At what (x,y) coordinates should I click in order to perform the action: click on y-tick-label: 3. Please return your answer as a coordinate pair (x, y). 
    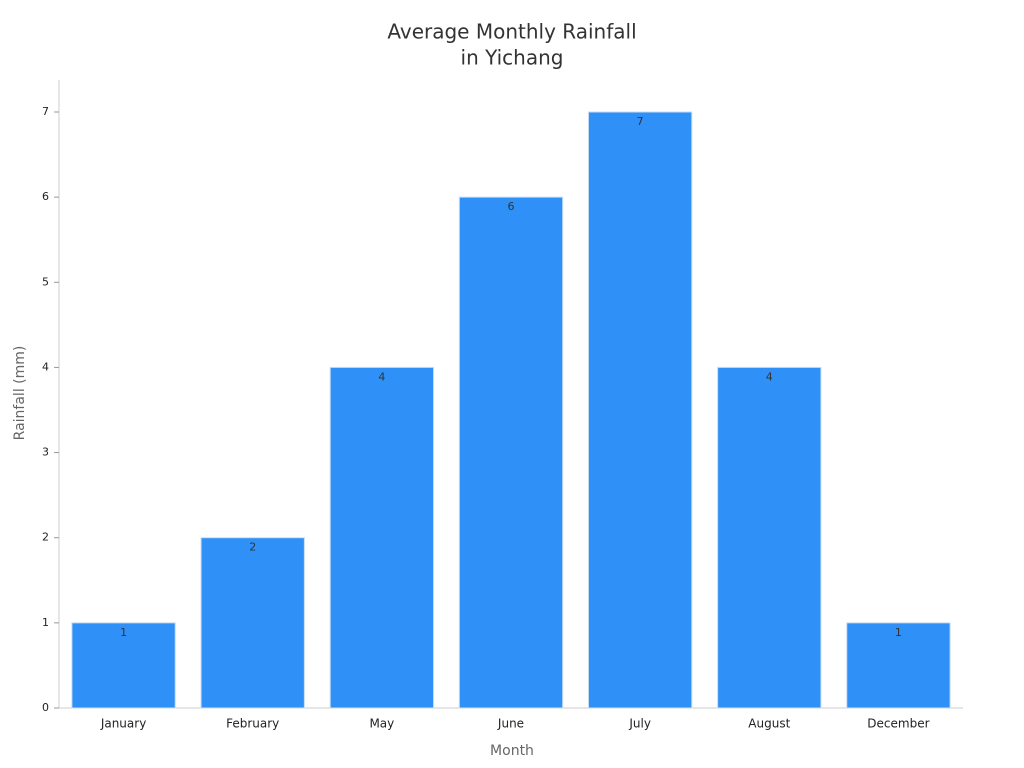
    Looking at the image, I should click on (45, 452).